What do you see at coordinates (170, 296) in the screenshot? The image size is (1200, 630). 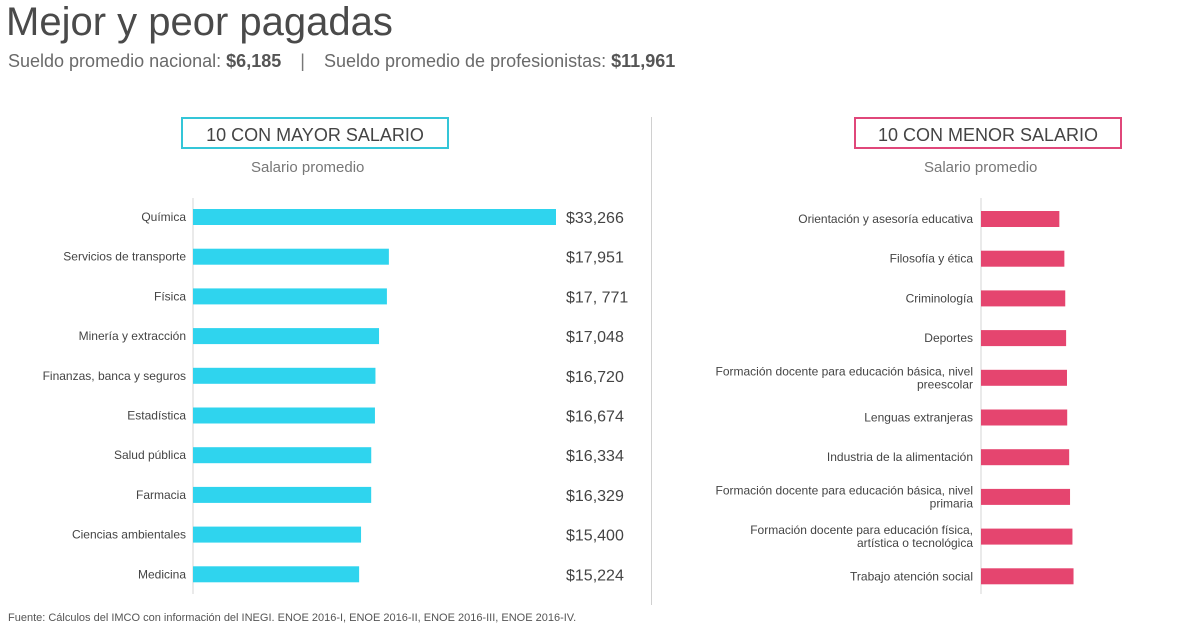 I see `top-category-label: Física` at bounding box center [170, 296].